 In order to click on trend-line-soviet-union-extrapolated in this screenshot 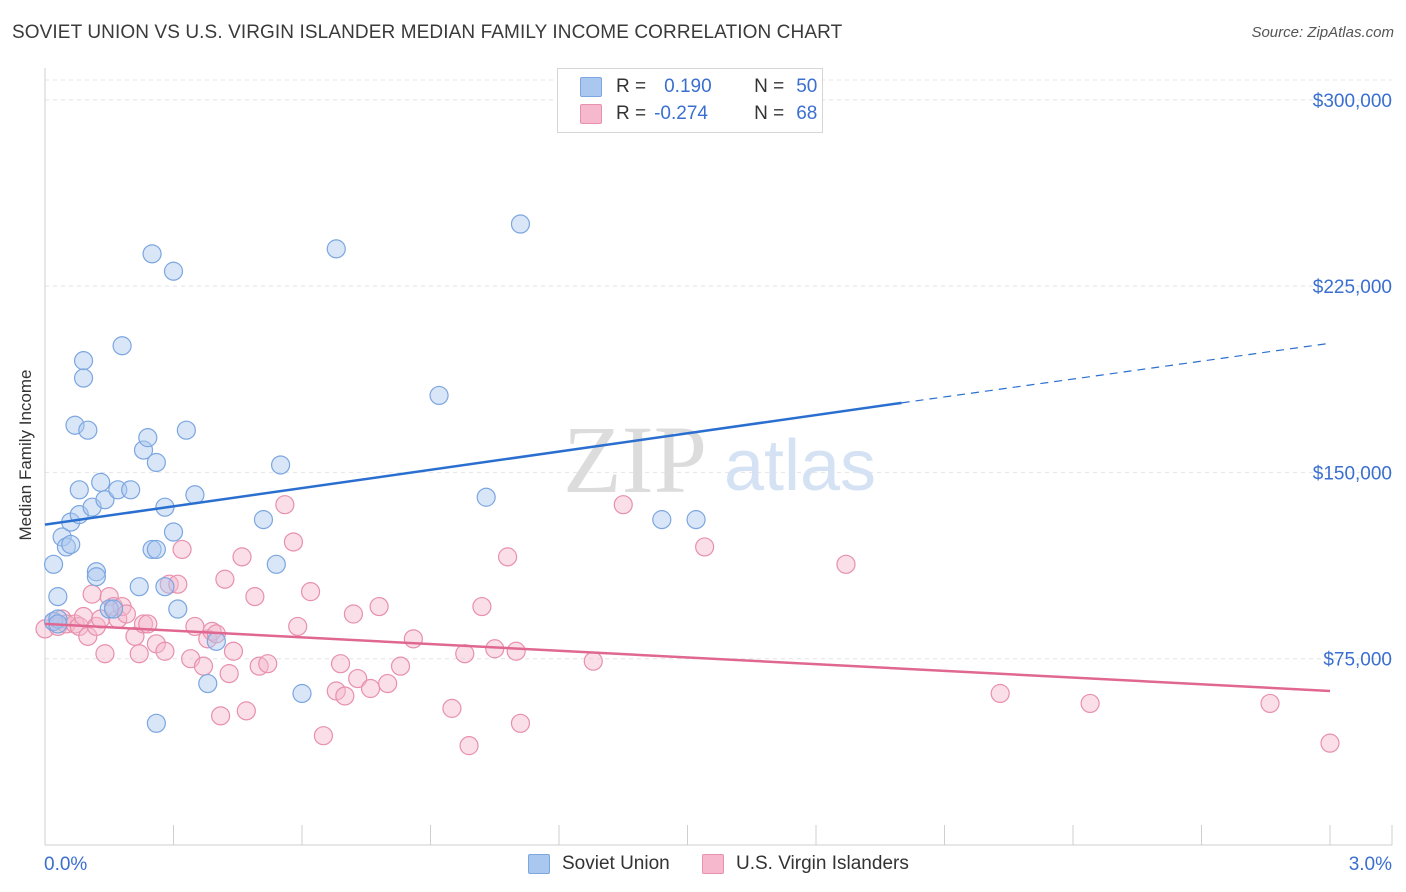, I will do `click(1116, 373)`.